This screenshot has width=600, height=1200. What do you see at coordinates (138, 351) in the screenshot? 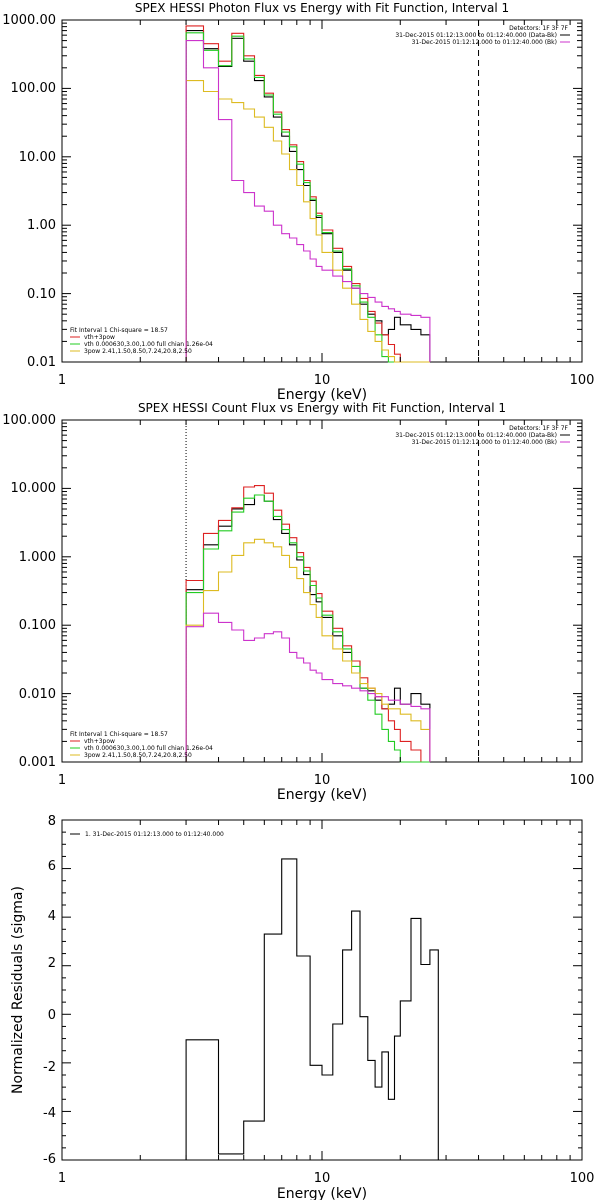
I see `panel1-fit-label-2: 3pow 2.41,1.50,8.50,7.24,20.8,2.50` at bounding box center [138, 351].